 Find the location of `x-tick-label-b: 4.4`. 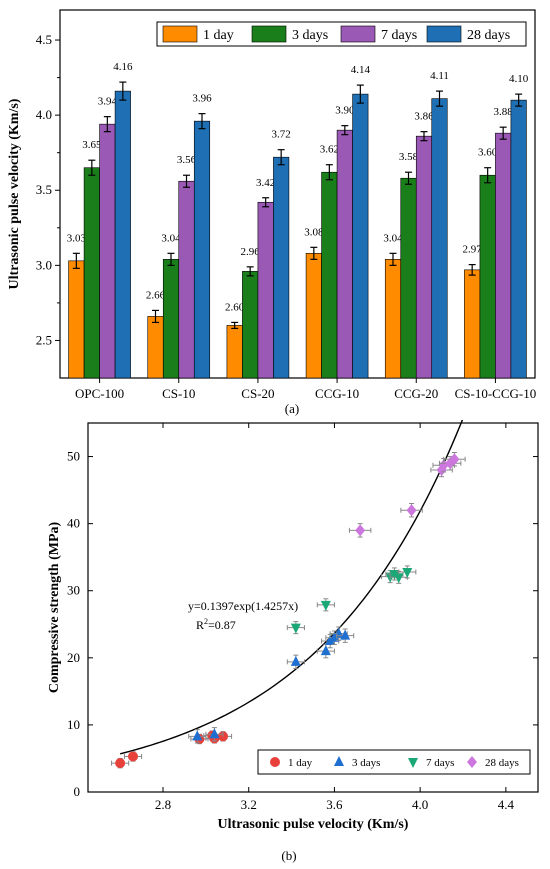

x-tick-label-b: 4.4 is located at coordinates (506, 804).